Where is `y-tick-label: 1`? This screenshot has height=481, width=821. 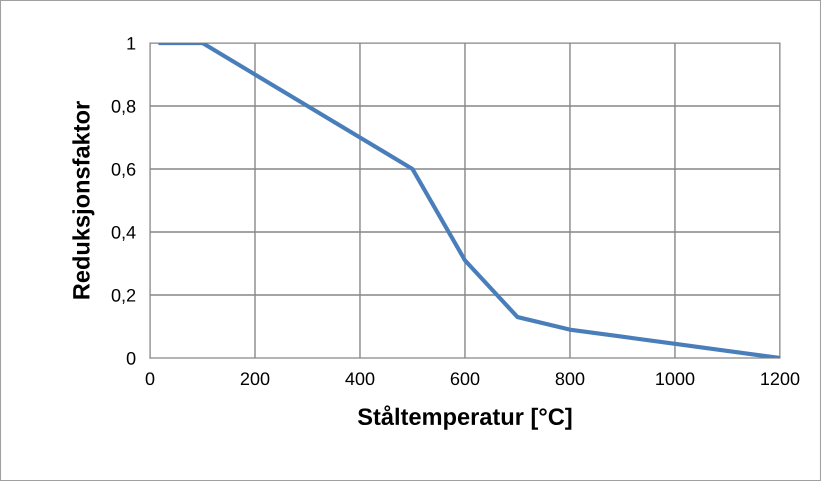
y-tick-label: 1 is located at coordinates (131, 43).